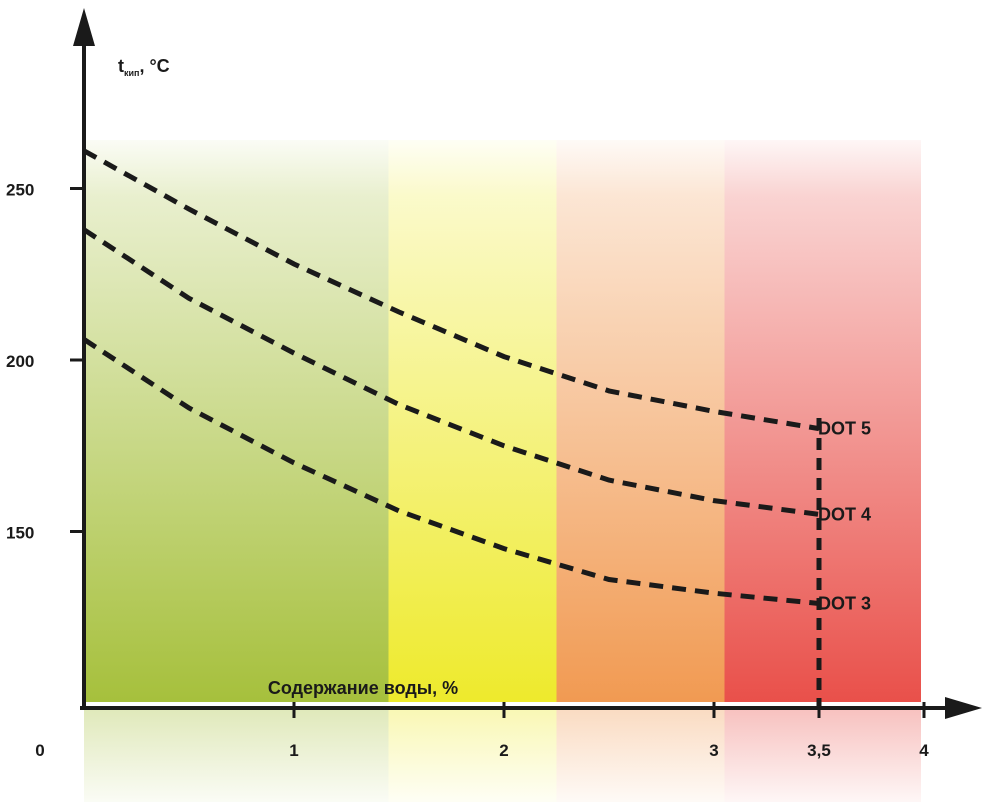 Image resolution: width=994 pixels, height=802 pixels. I want to click on y-axis-title: tкип, °C, so click(144, 67).